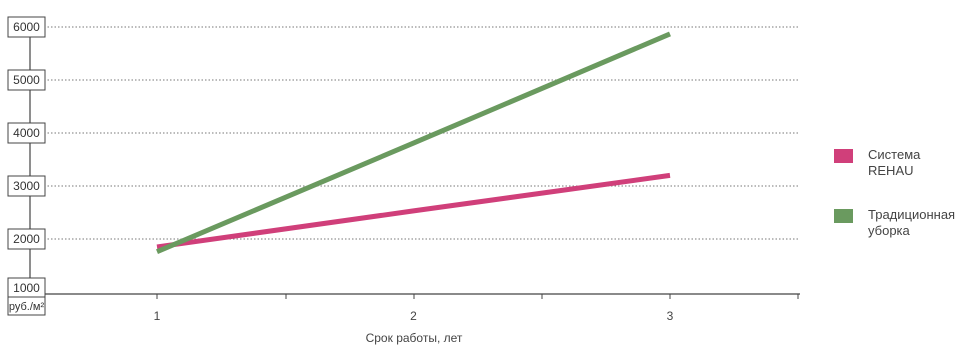 The height and width of the screenshot is (347, 957). I want to click on y-tick-label: 3000, so click(26, 186).